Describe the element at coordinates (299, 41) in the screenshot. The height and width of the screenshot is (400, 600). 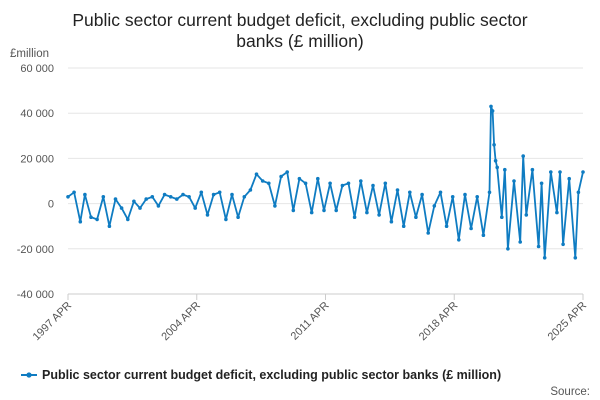
I see `chart-title-line-2: banks (£ million)` at that location.